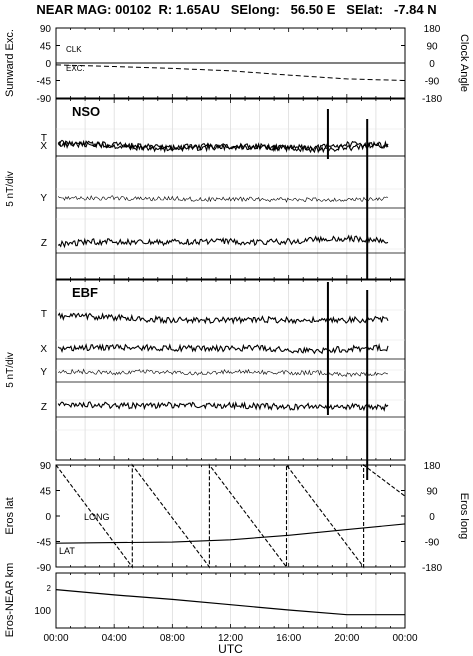 This screenshot has height=656, width=473. I want to click on y-axis-label-left: Sunward Exc., so click(10, 63).